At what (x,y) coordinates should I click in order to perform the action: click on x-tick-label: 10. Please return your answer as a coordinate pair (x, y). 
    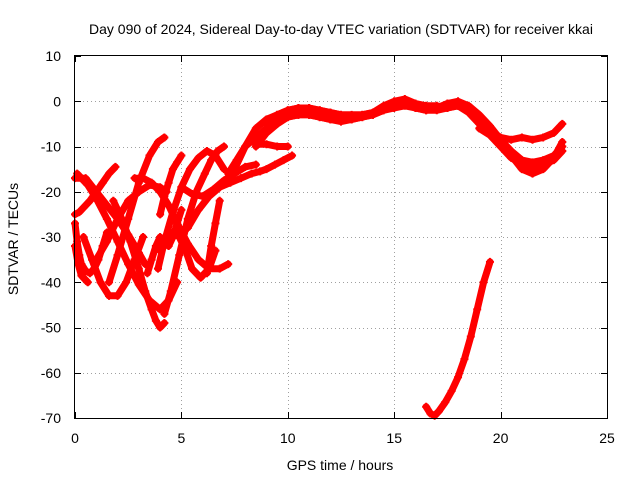
    Looking at the image, I should click on (288, 438).